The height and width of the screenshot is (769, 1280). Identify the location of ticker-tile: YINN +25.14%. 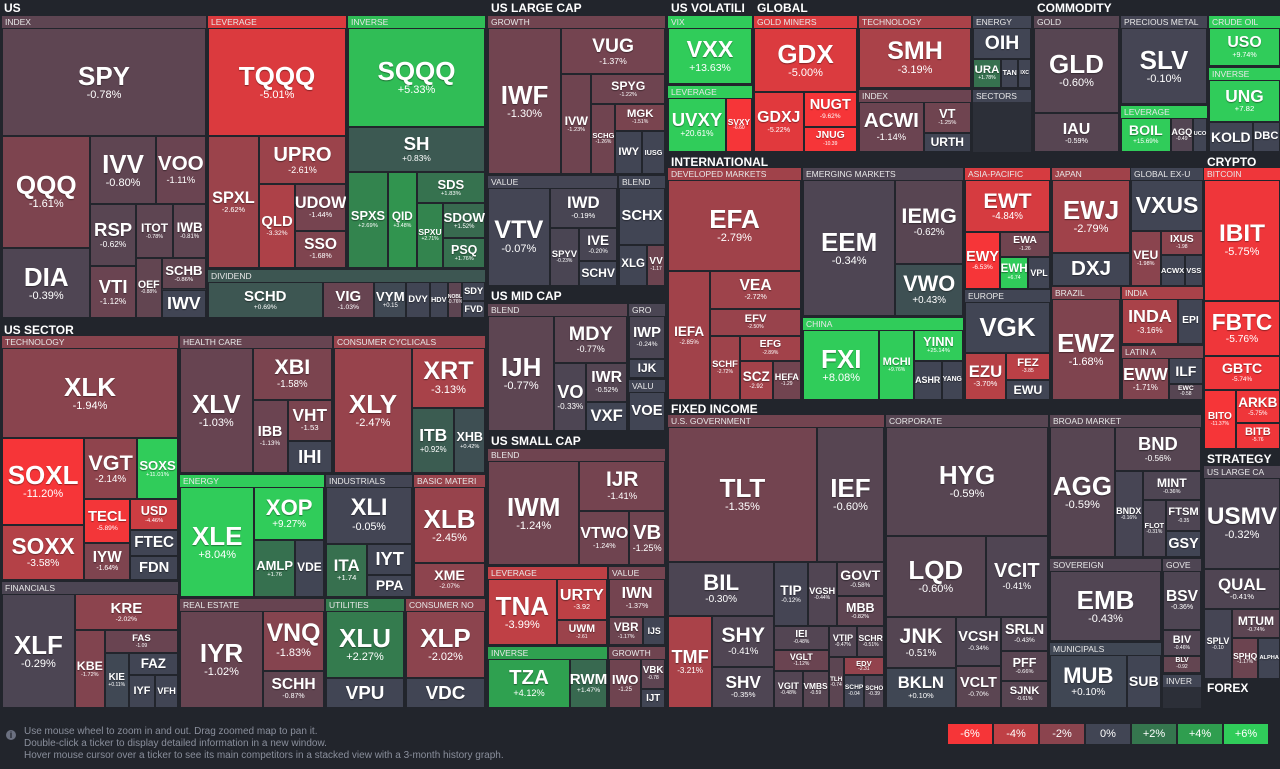
(938, 345).